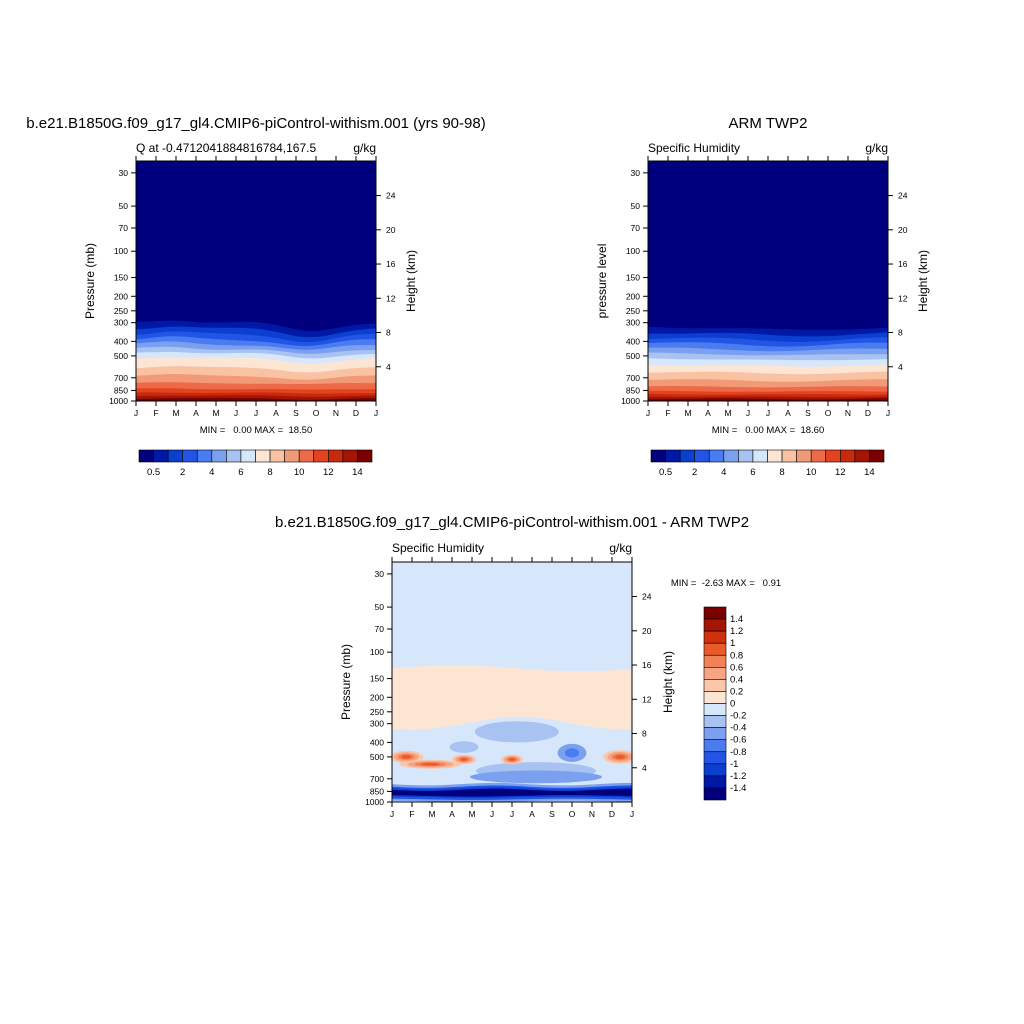 The width and height of the screenshot is (1024, 1024). Describe the element at coordinates (738, 776) in the screenshot. I see `colorbar-label: -1.2` at that location.